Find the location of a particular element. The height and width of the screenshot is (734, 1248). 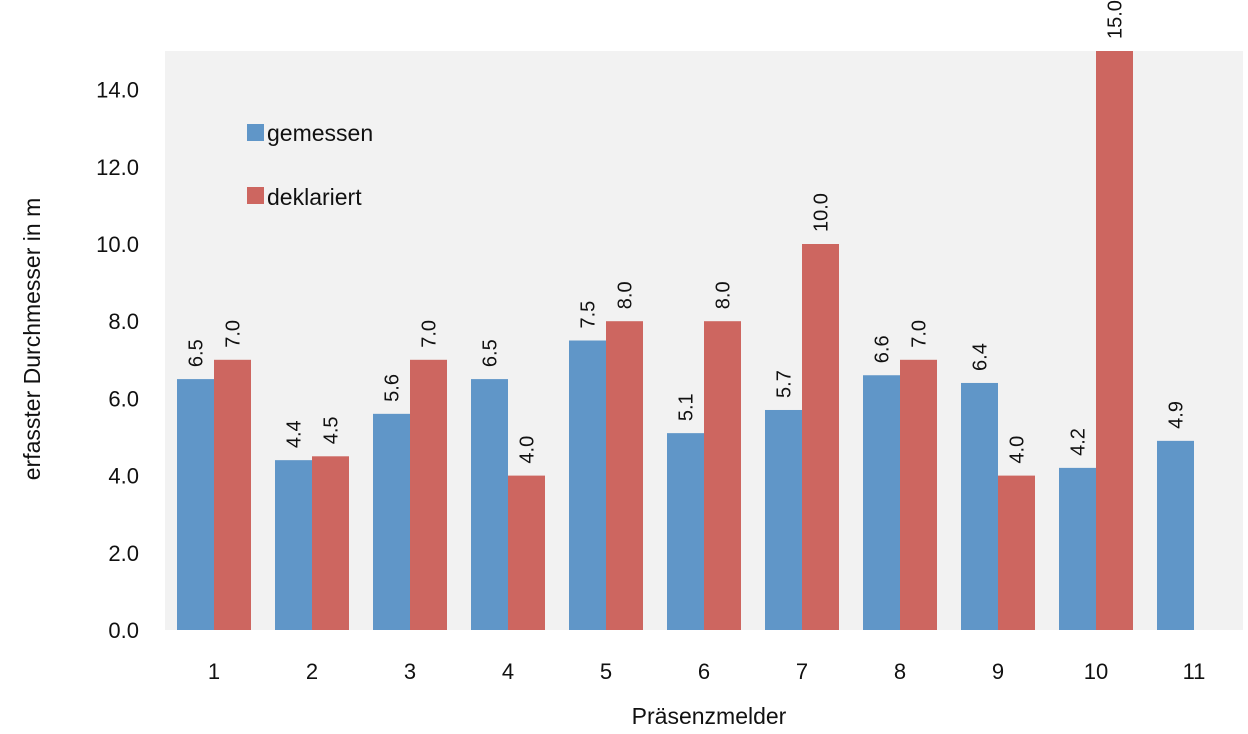

y-tick-label: 2.0 is located at coordinates (123, 553).